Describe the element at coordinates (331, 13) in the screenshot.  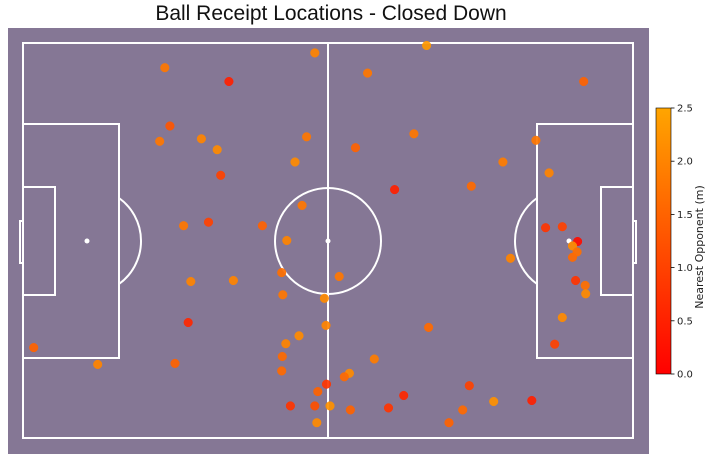
I see `chart-title: Ball Receipt Locations - Closed Down` at that location.